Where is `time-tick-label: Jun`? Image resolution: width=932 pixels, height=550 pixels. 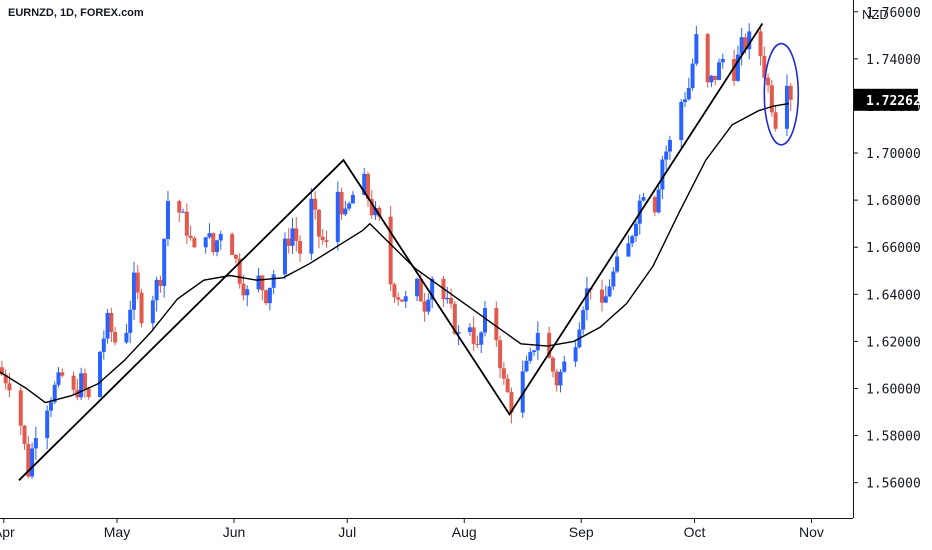 time-tick-label: Jun is located at coordinates (234, 532).